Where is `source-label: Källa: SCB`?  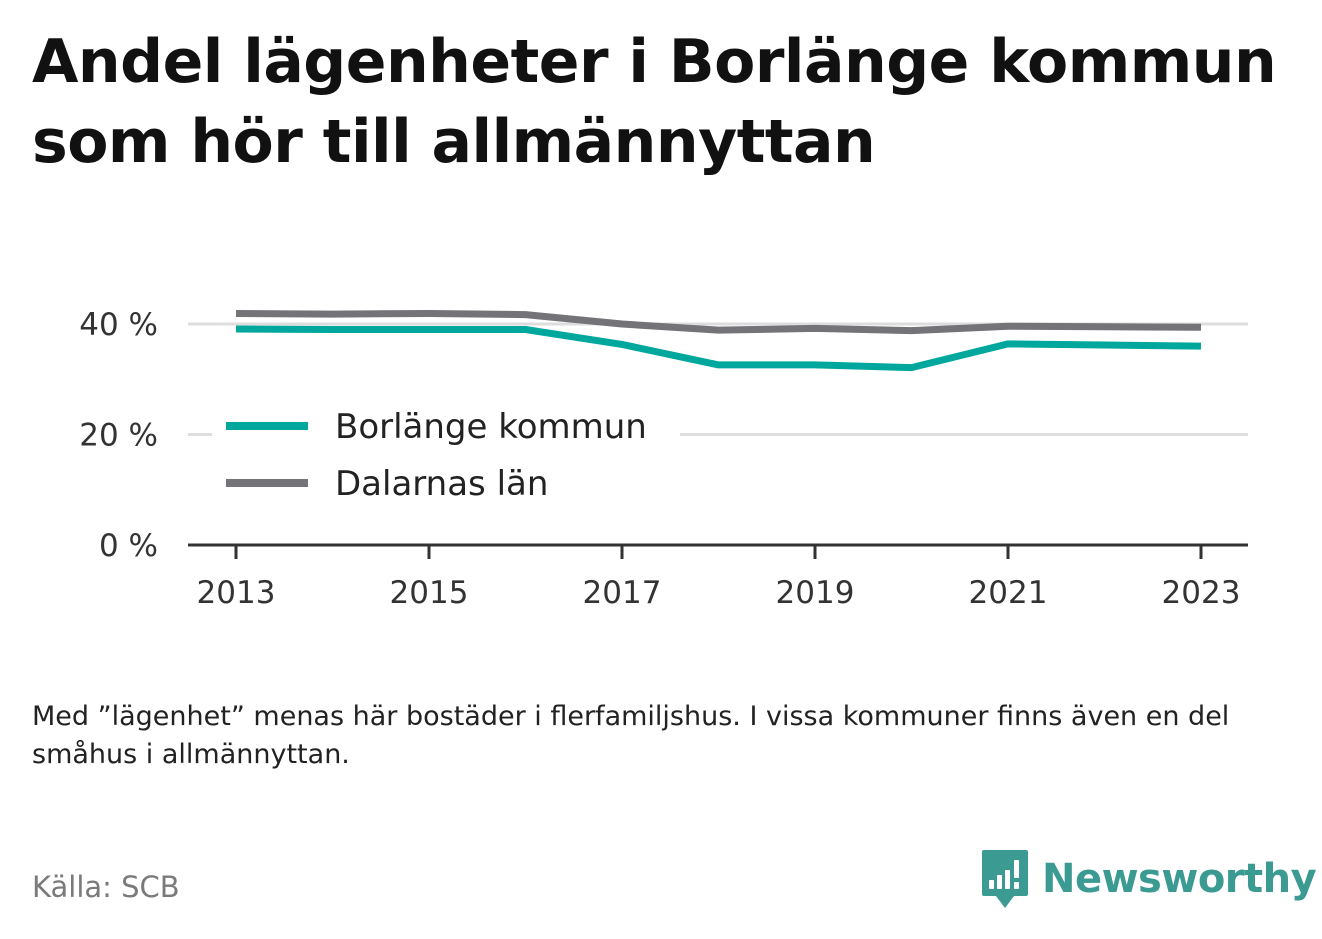
source-label: Källa: SCB is located at coordinates (106, 887).